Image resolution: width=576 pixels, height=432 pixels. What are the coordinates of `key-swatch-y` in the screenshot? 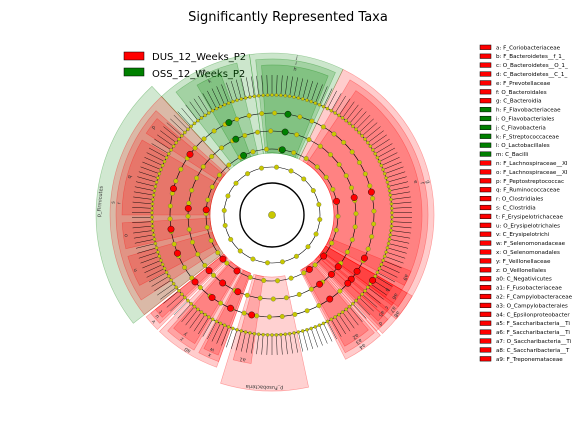 It's located at (485, 261).